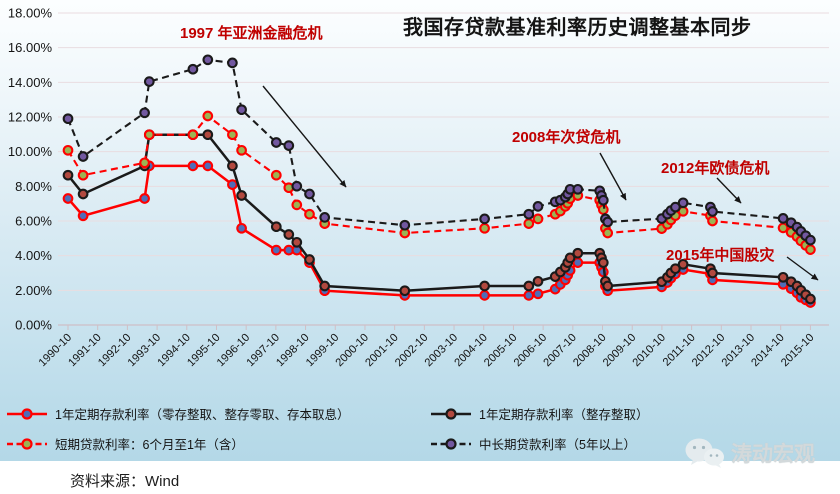  Describe the element at coordinates (773, 454) in the screenshot. I see `watermark-text: 涛动宏观` at that location.